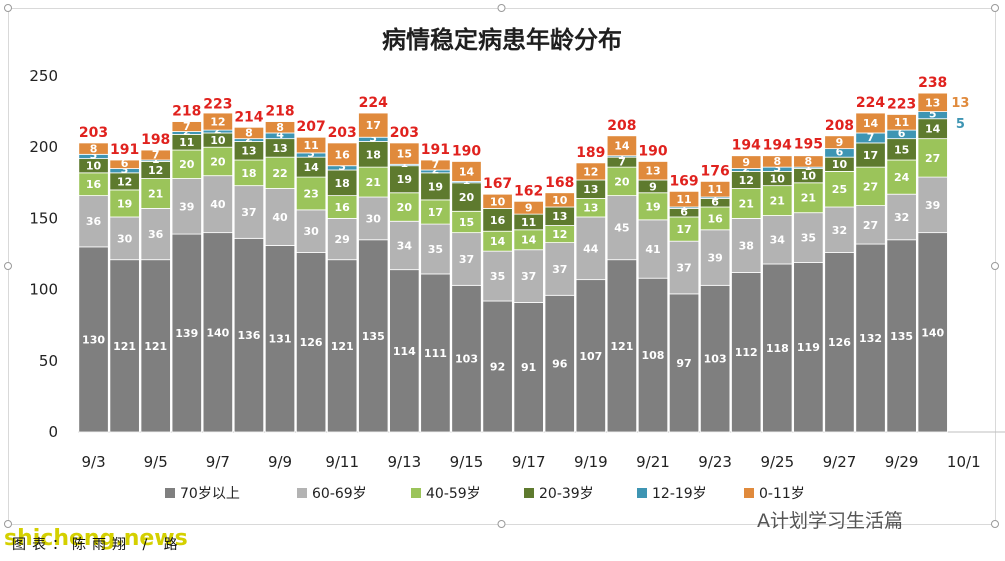 This screenshot has height=561, width=1005. I want to click on bar-stack: 11135171927191, so click(435, 287).